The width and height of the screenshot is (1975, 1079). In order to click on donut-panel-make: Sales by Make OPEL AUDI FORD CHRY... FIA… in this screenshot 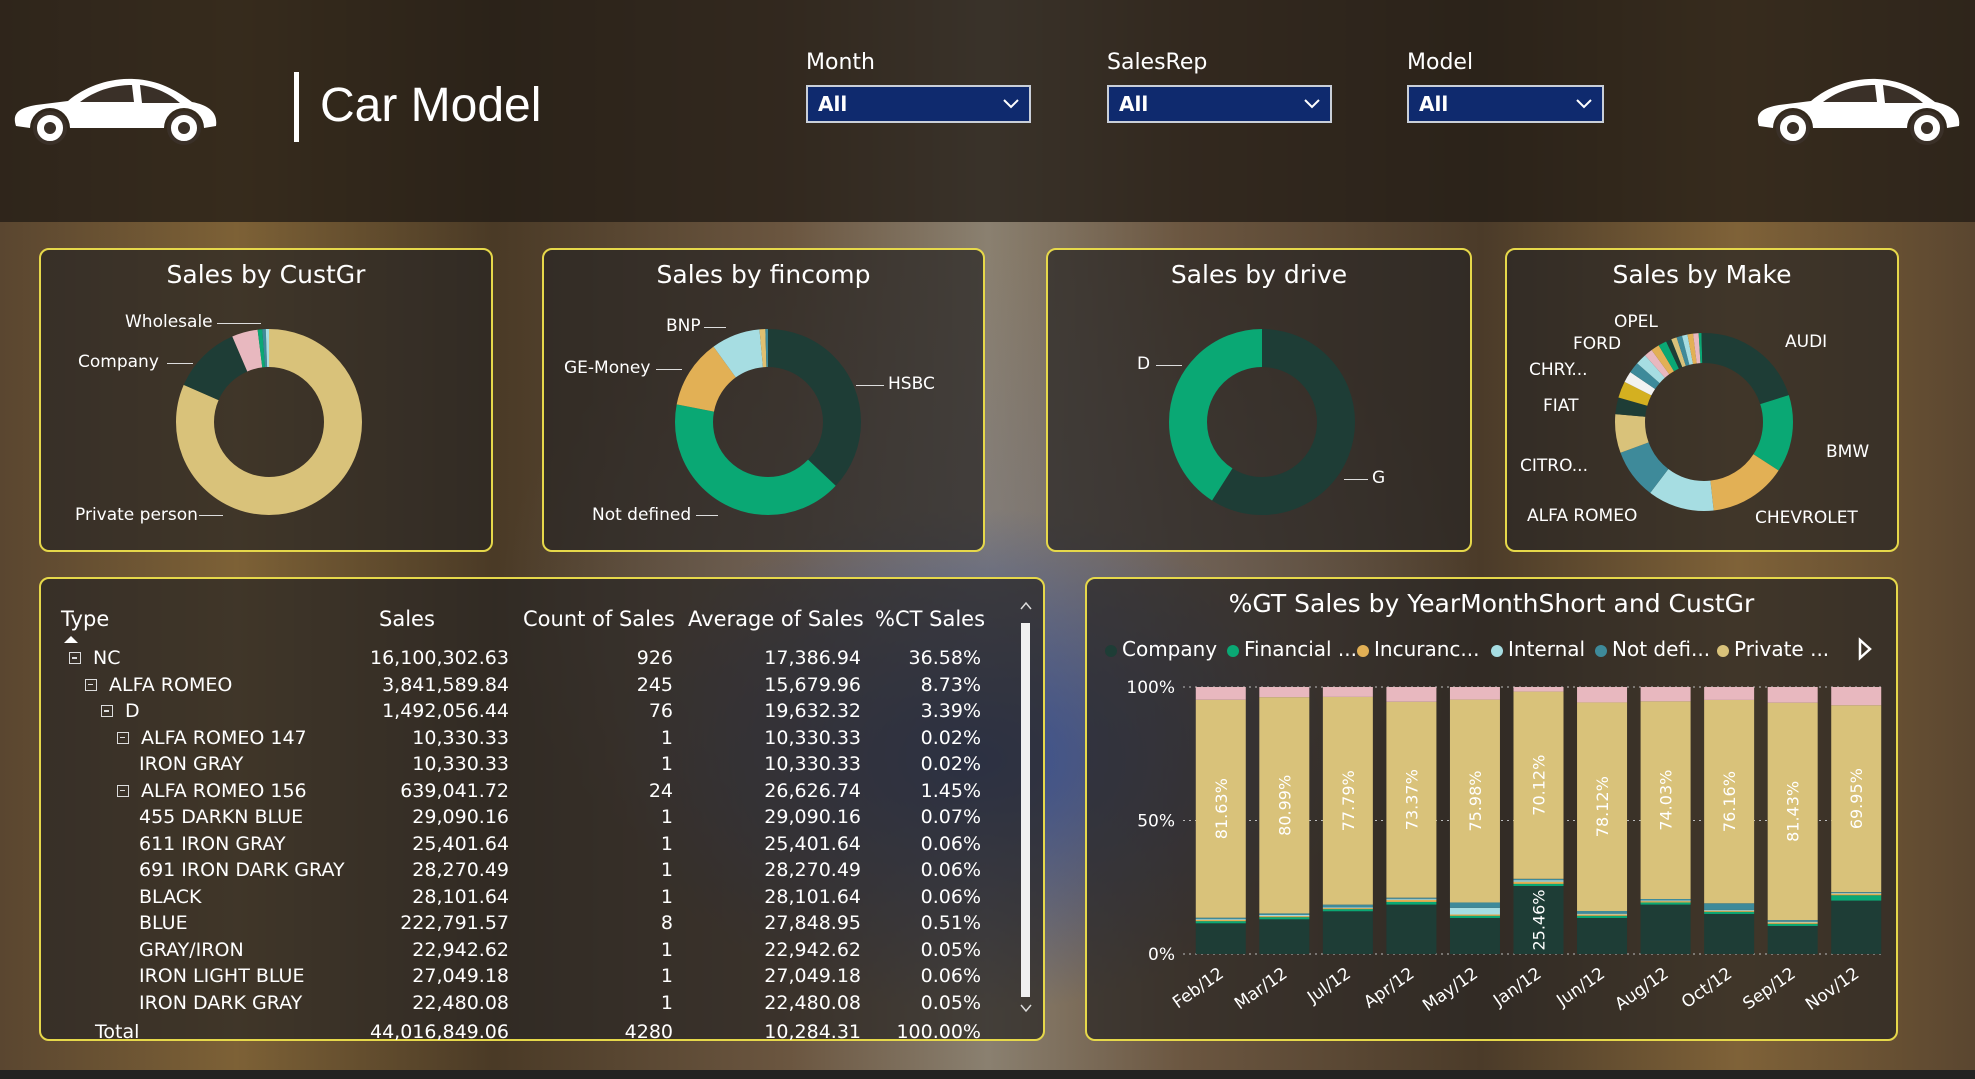, I will do `click(1702, 400)`.